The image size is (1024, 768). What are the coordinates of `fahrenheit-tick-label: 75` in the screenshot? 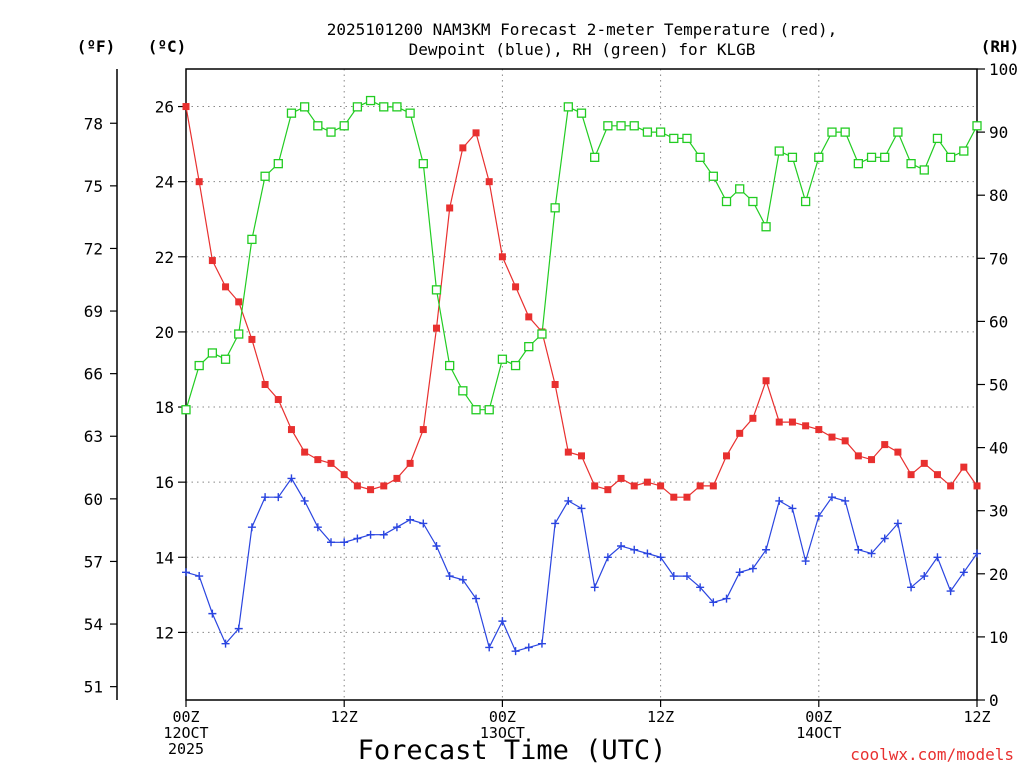 It's located at (93, 186).